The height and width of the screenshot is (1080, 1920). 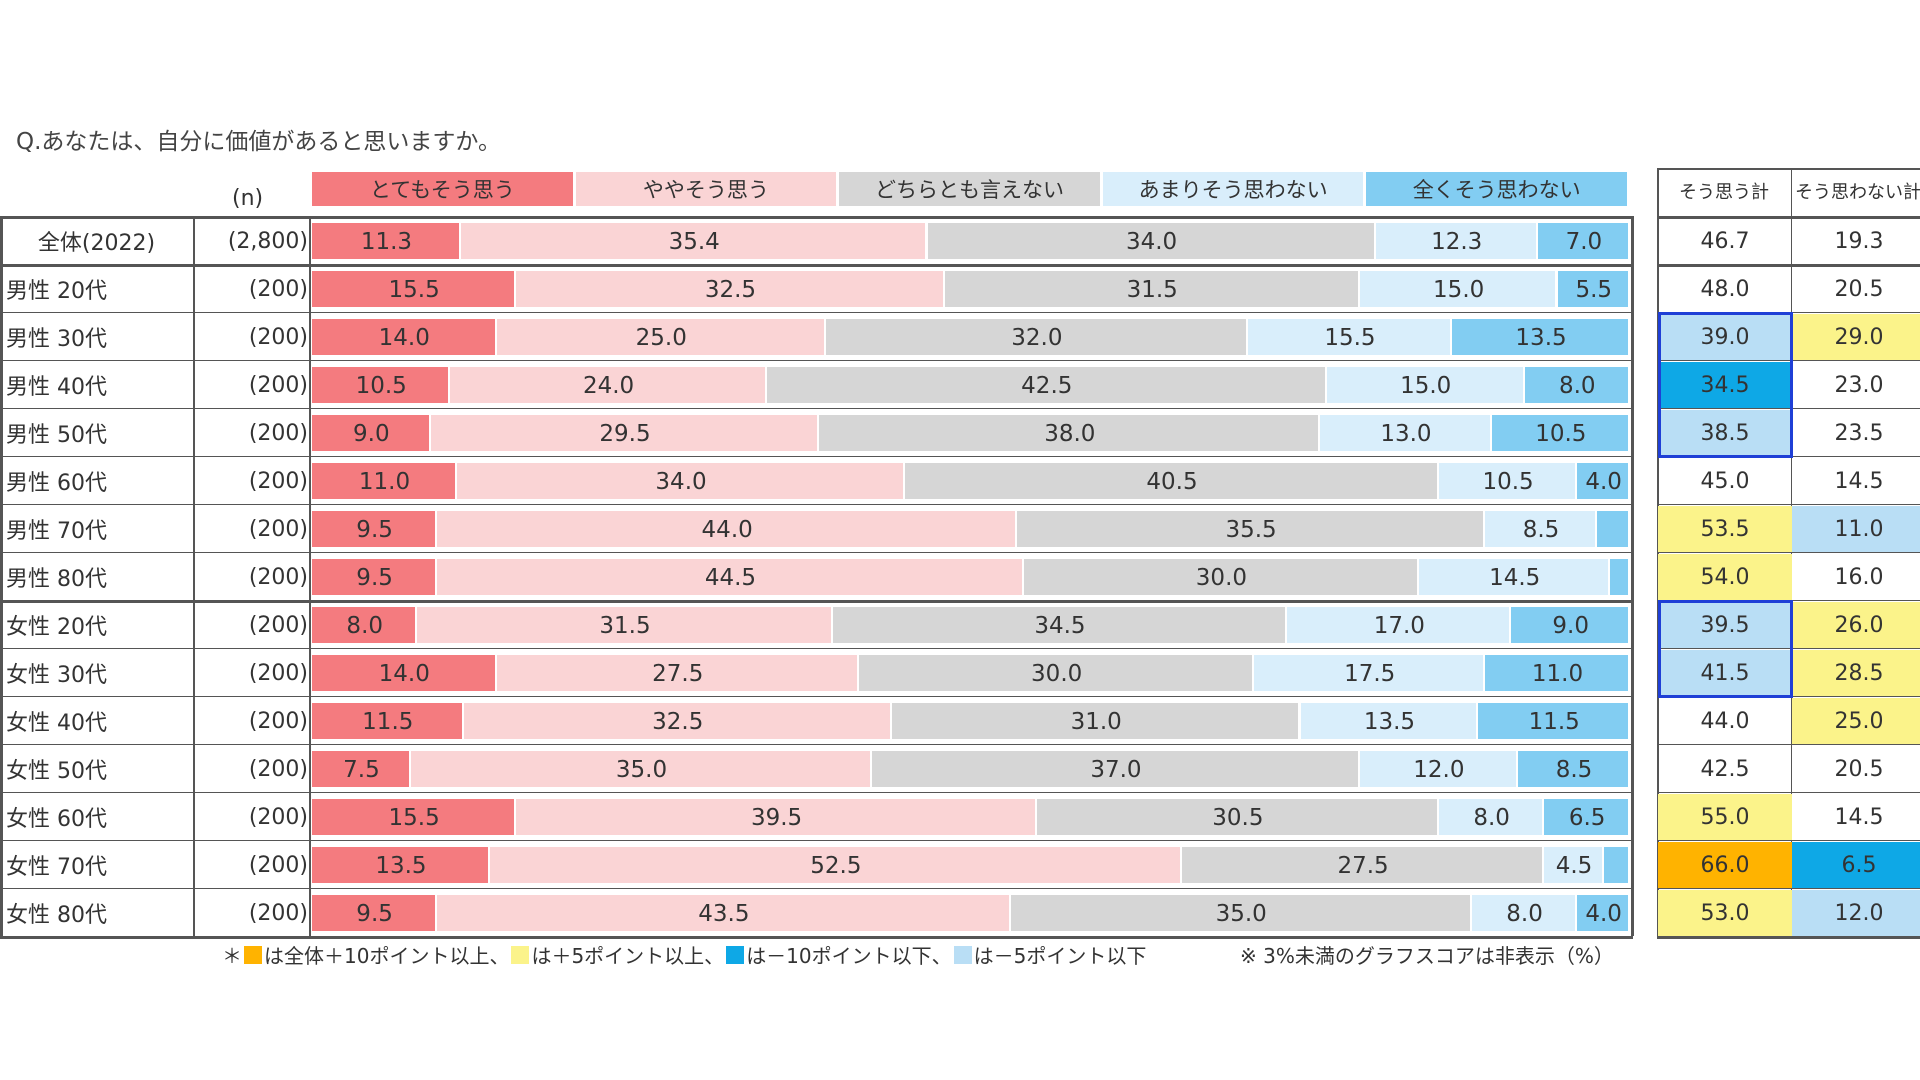 What do you see at coordinates (1603, 914) in the screenshot?
I see `bar-value-label: 4.0` at bounding box center [1603, 914].